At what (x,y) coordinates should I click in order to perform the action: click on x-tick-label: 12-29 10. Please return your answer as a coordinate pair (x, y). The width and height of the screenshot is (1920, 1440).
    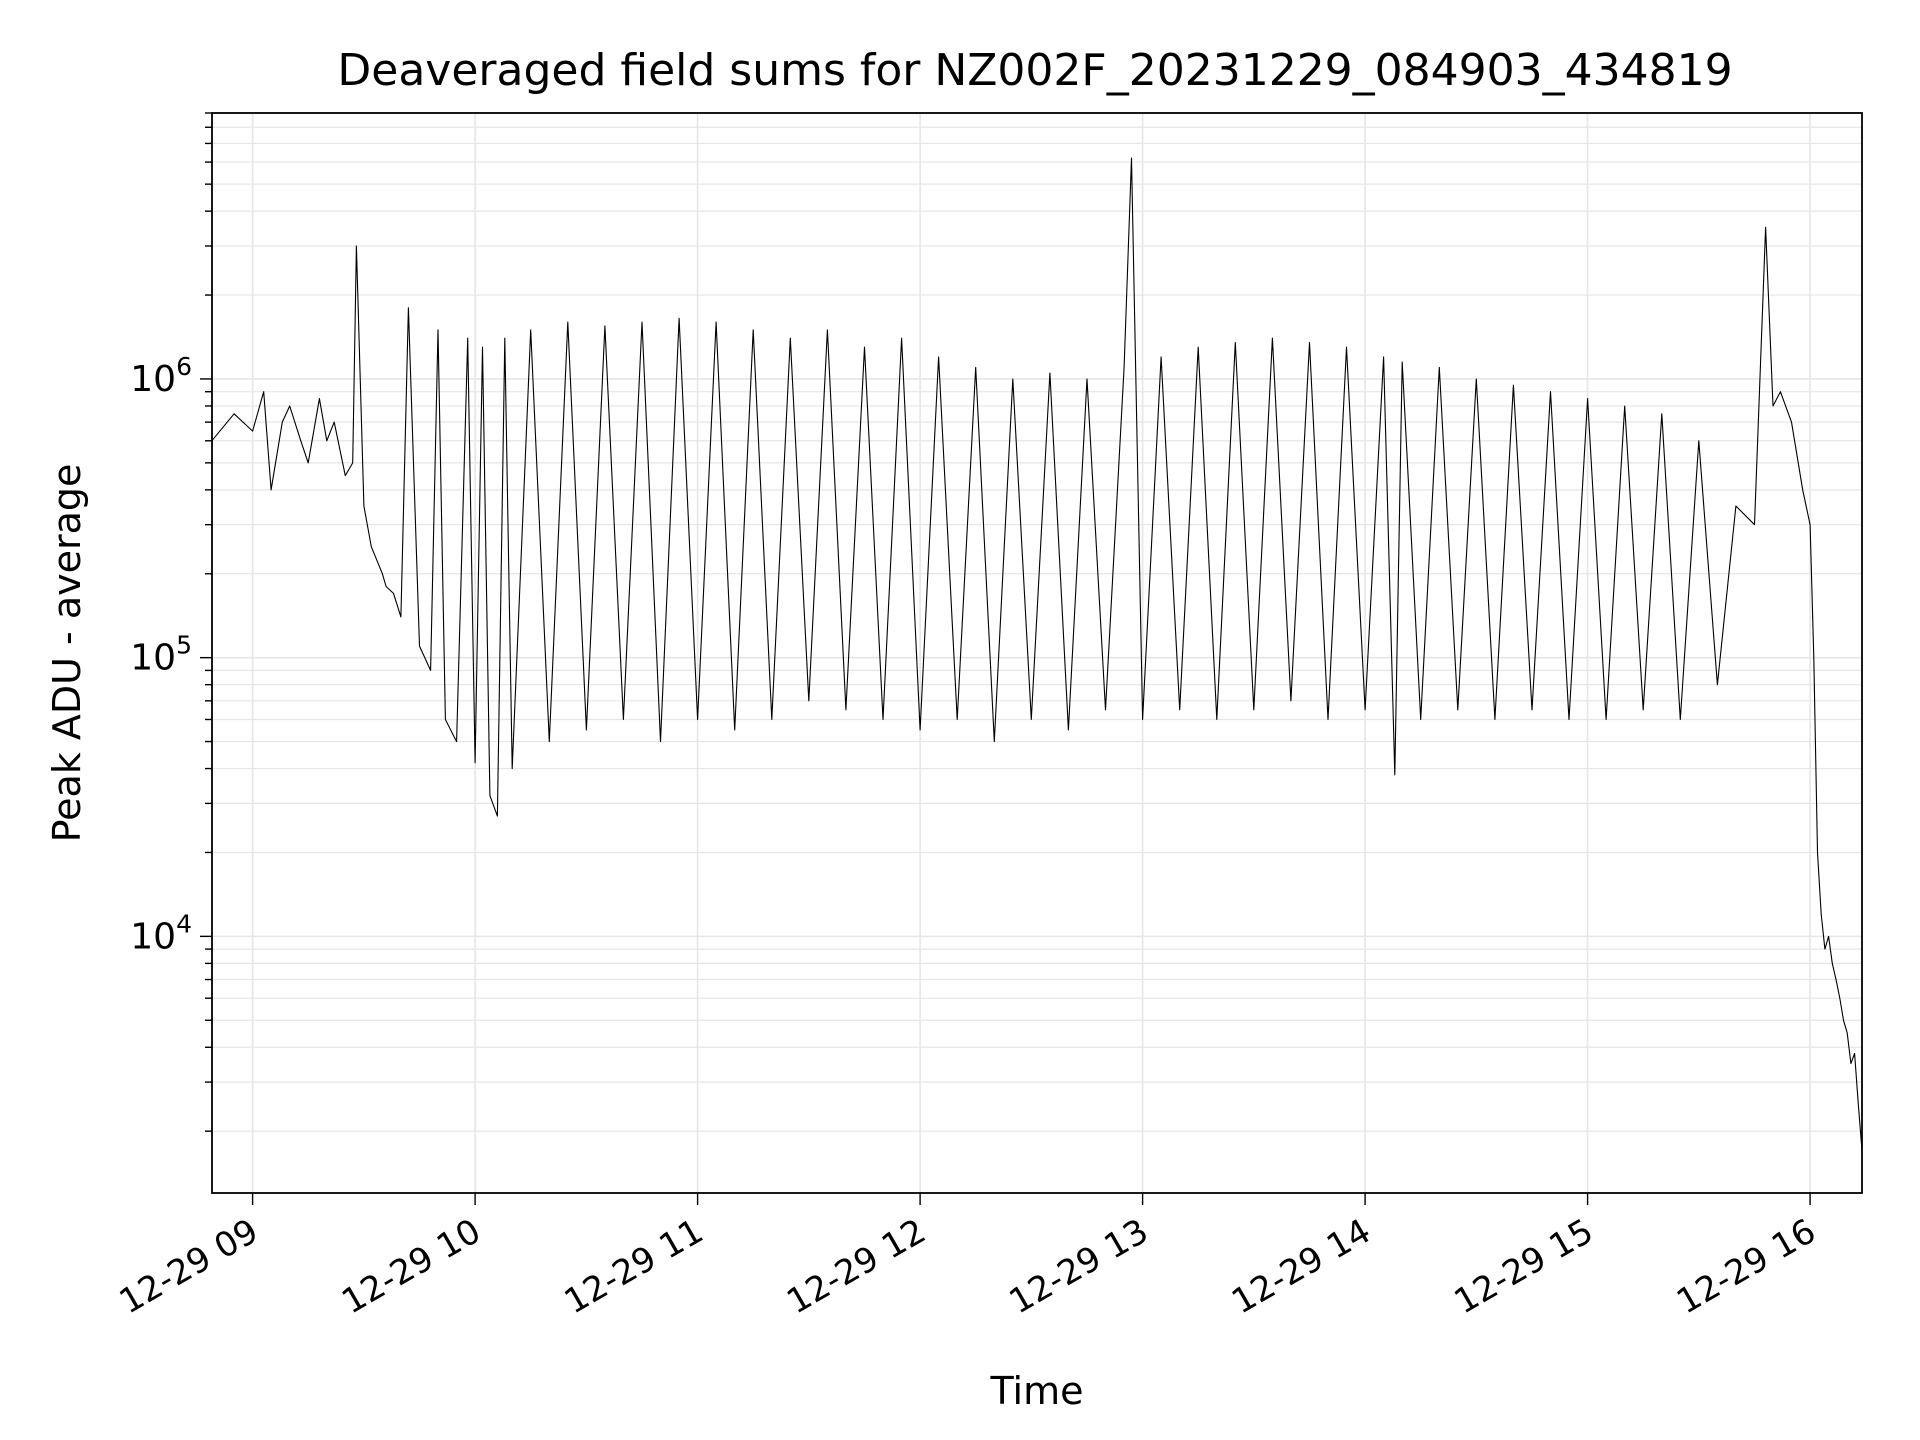
    Looking at the image, I should click on (411, 1266).